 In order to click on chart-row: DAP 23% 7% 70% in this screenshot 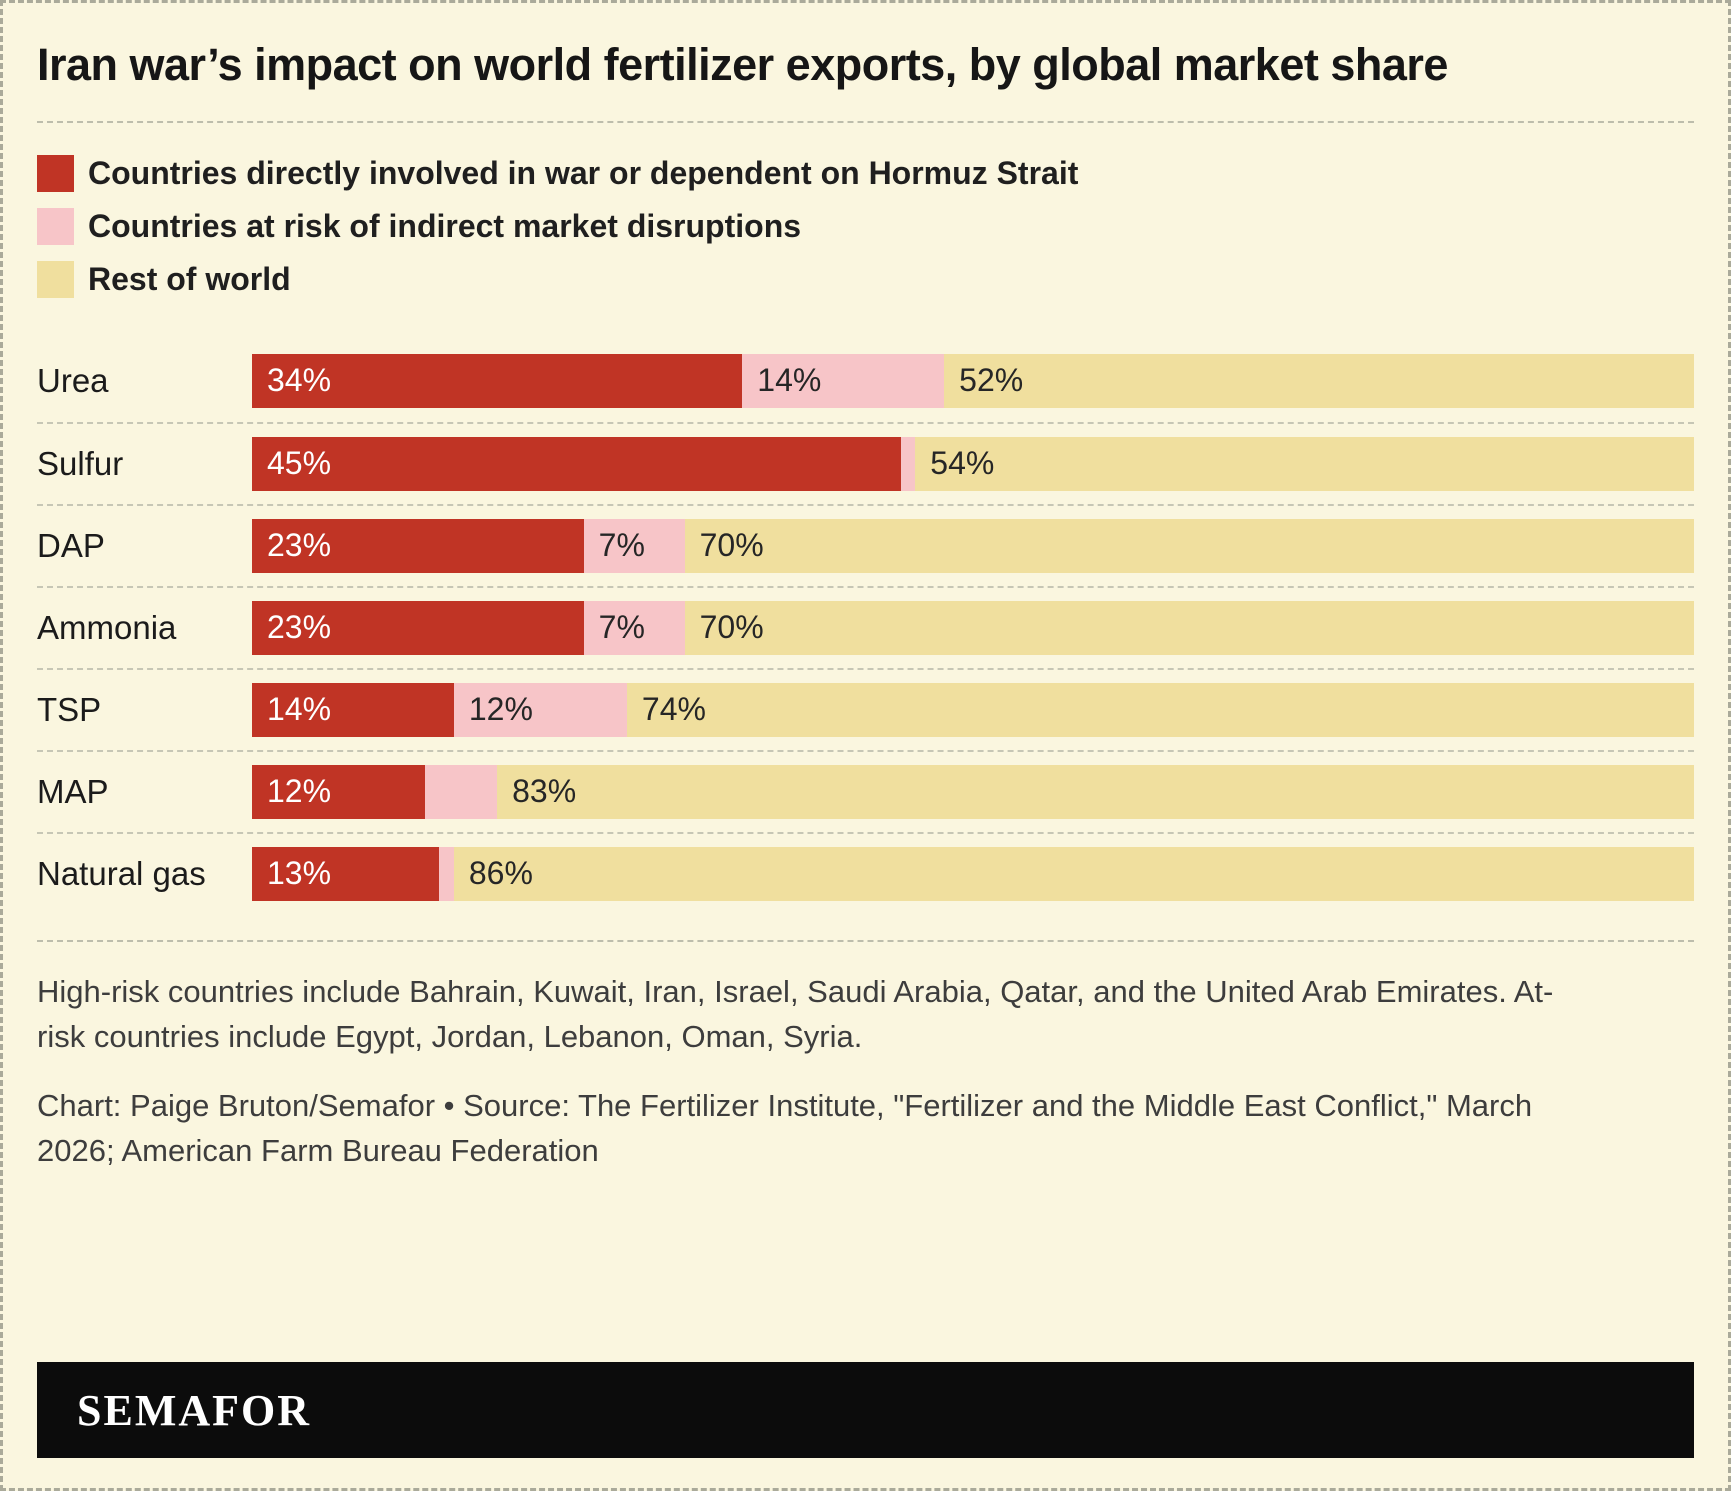, I will do `click(865, 544)`.